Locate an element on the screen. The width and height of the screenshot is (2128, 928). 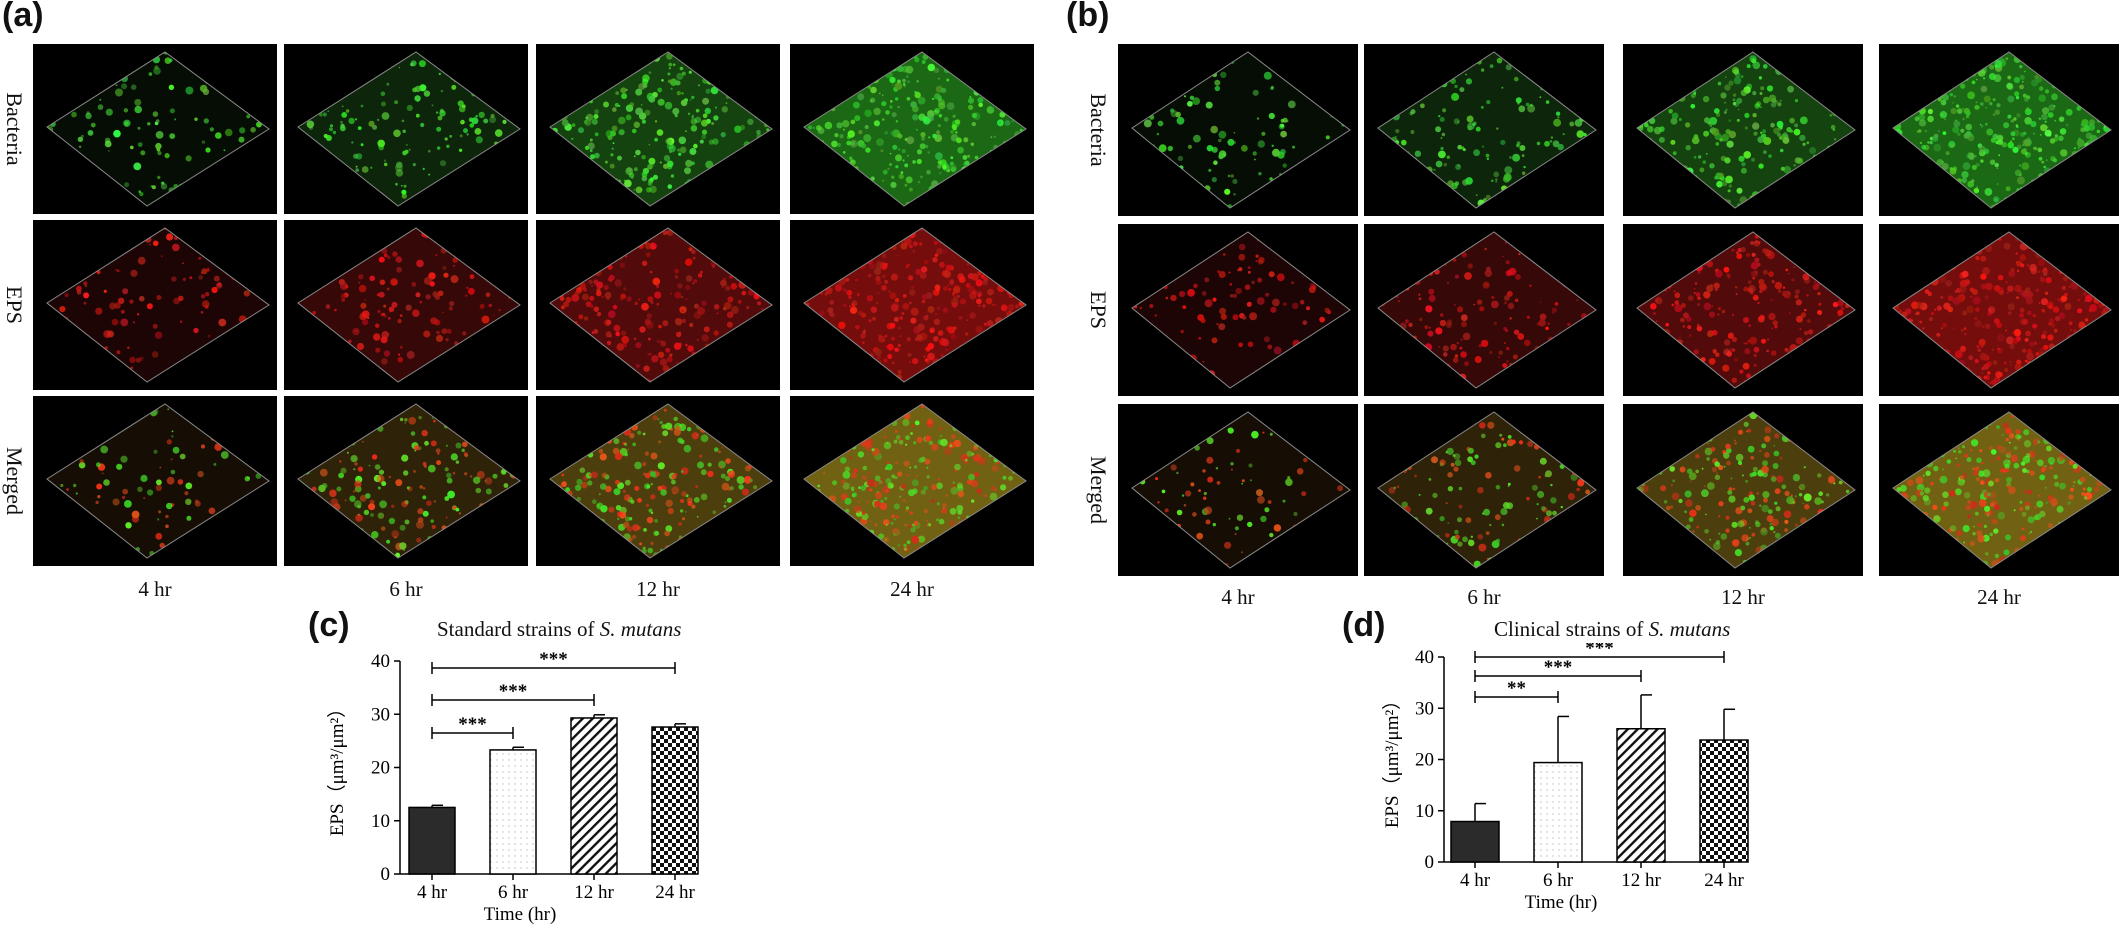
panel-d-letter: (d) is located at coordinates (1364, 625).